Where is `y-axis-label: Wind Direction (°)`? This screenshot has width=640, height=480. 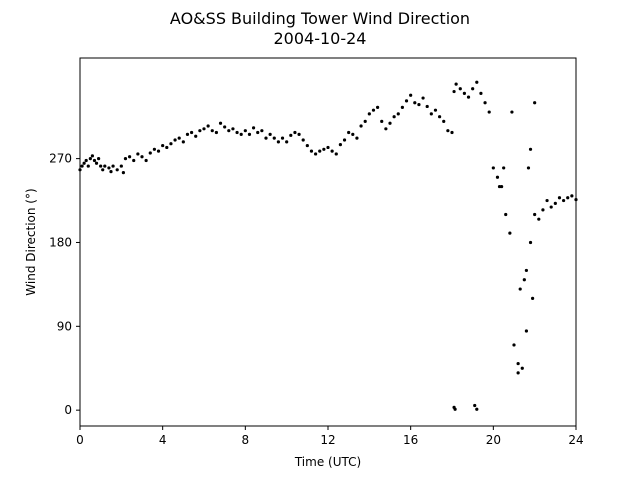
y-axis-label: Wind Direction (°) is located at coordinates (31, 241).